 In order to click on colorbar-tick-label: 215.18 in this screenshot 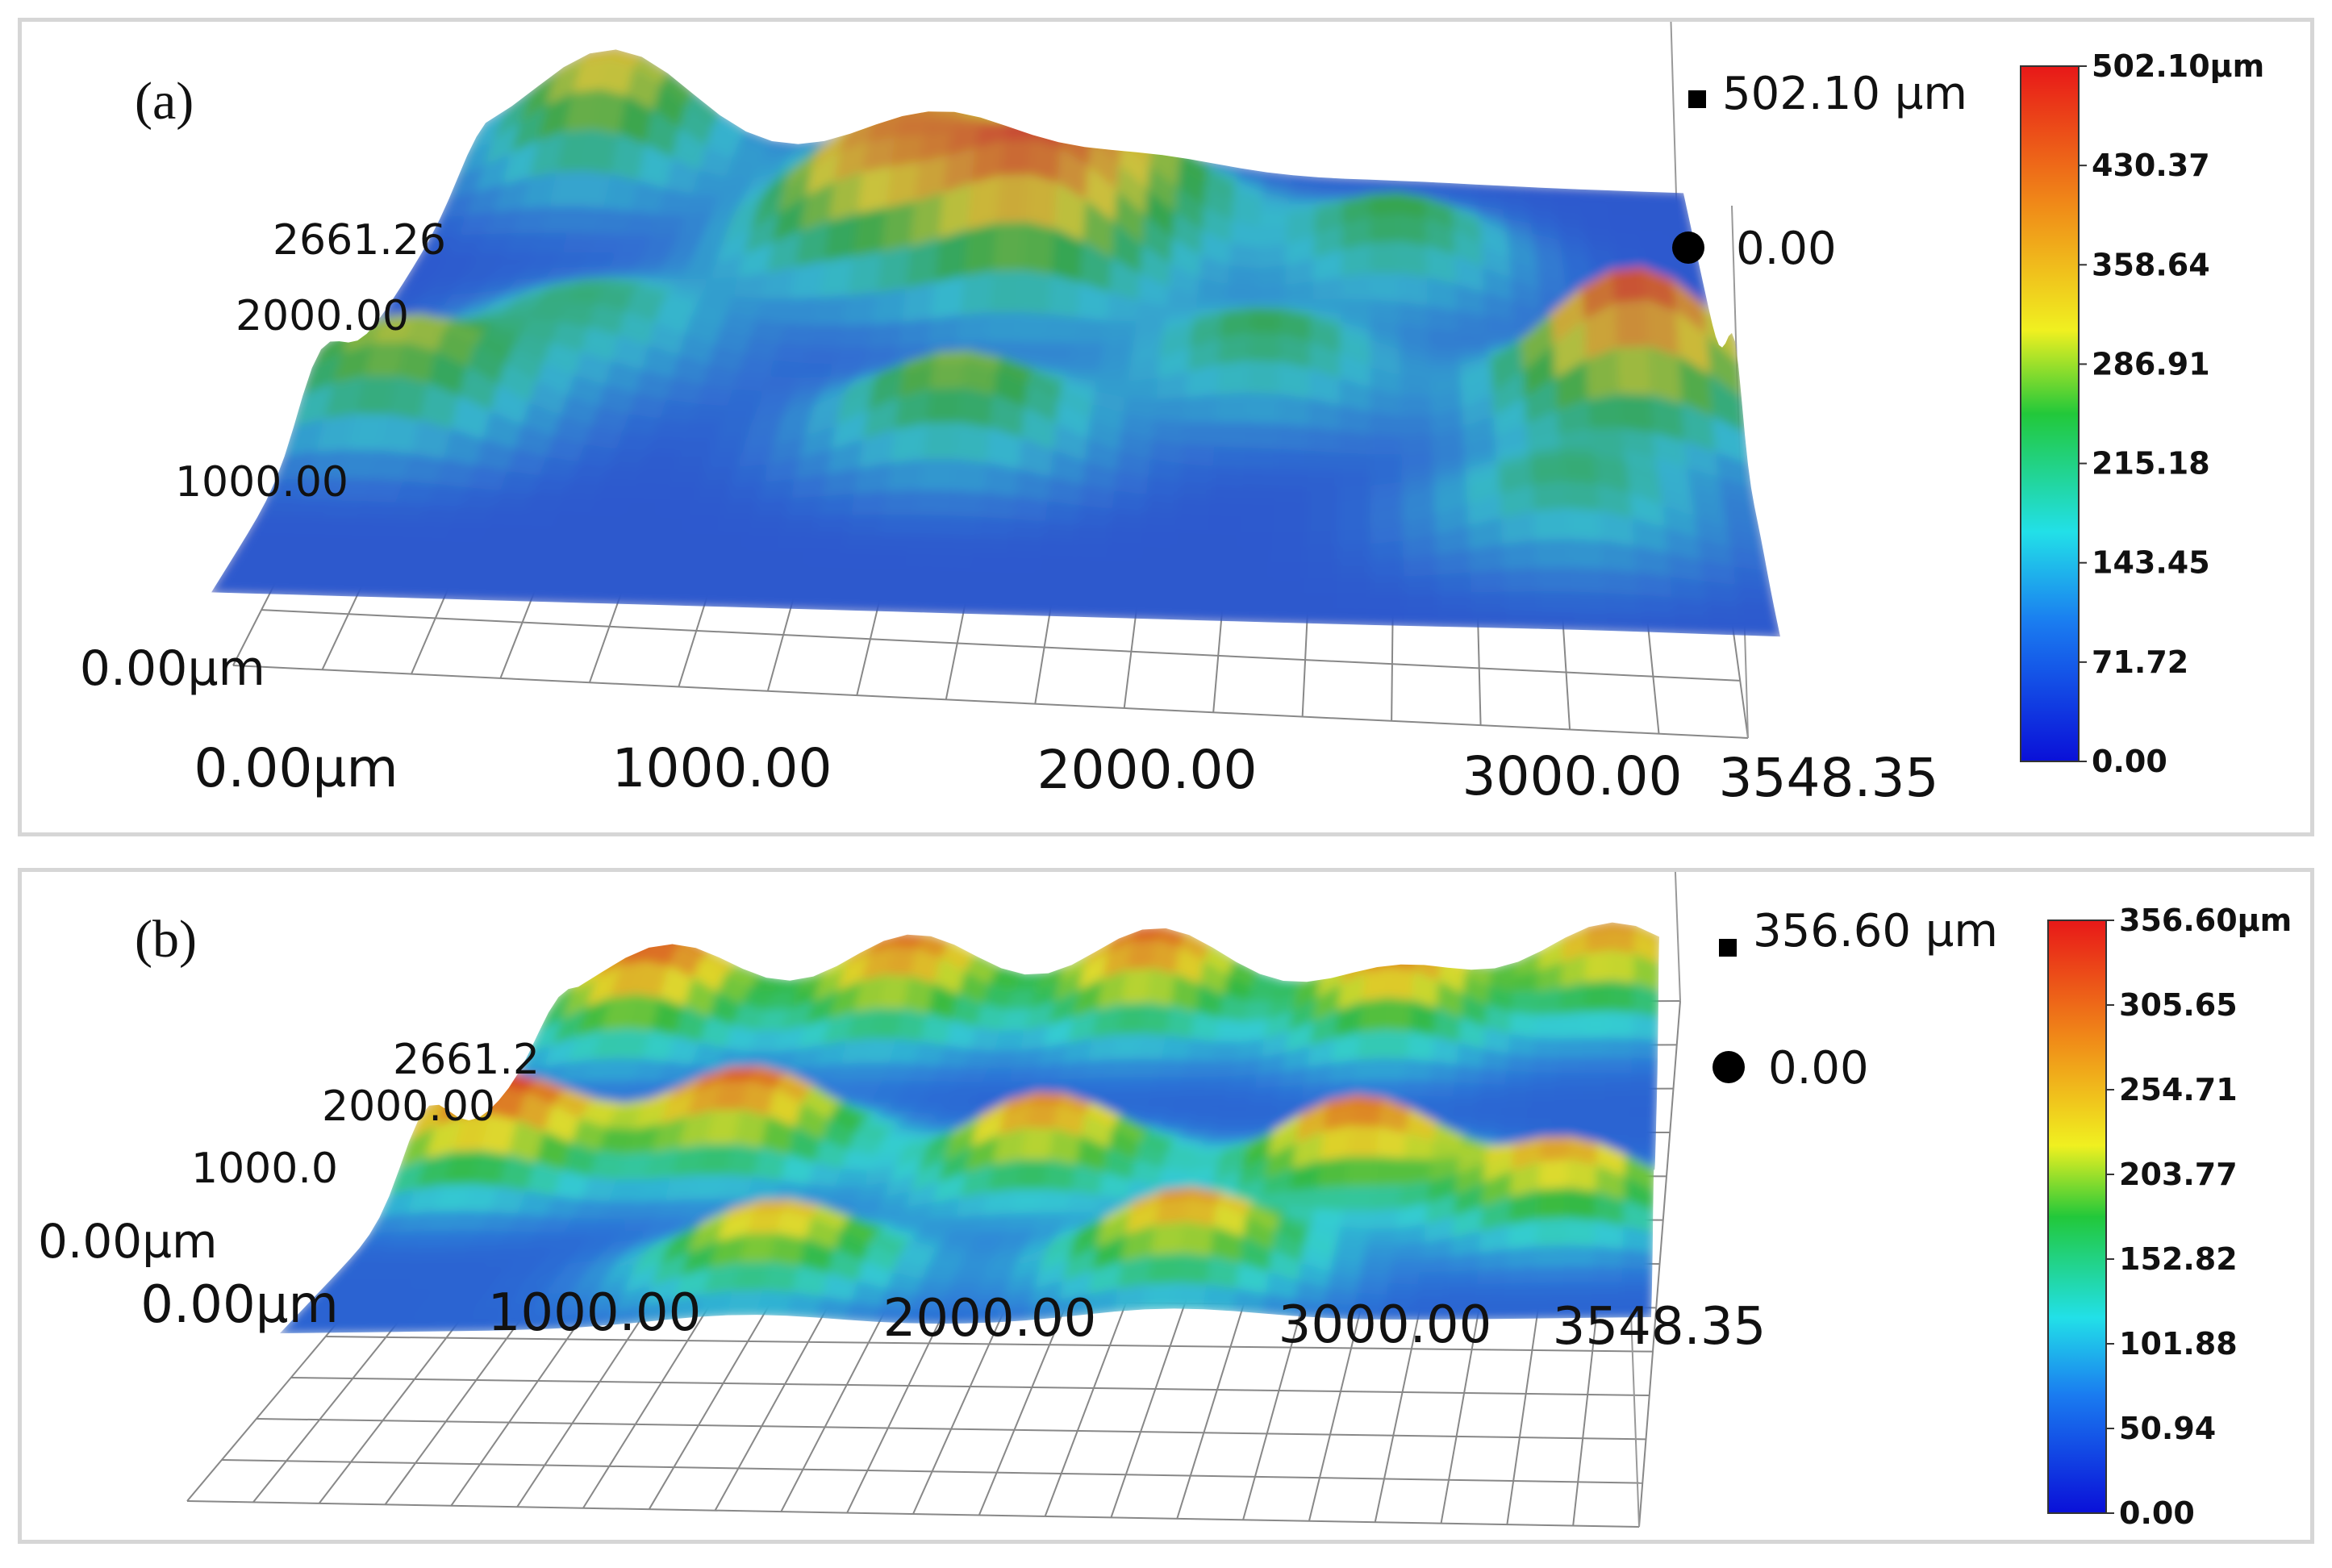, I will do `click(2151, 464)`.